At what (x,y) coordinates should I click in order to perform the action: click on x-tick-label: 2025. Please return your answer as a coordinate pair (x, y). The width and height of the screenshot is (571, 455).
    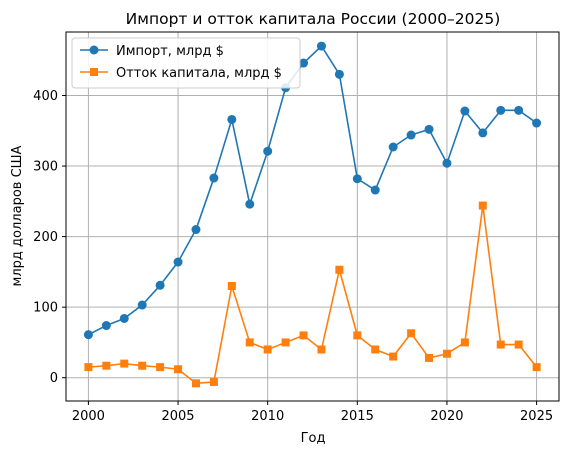
    Looking at the image, I should click on (536, 416).